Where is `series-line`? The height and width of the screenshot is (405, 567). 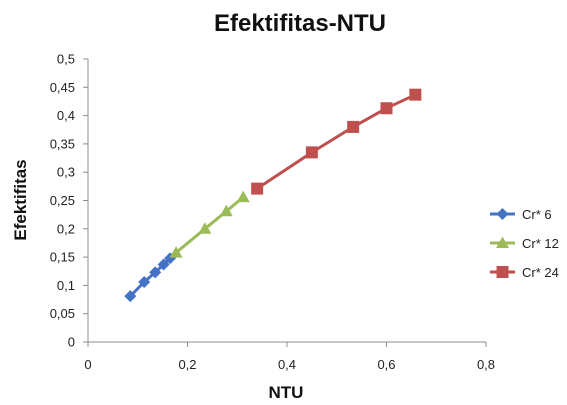 series-line is located at coordinates (210, 224).